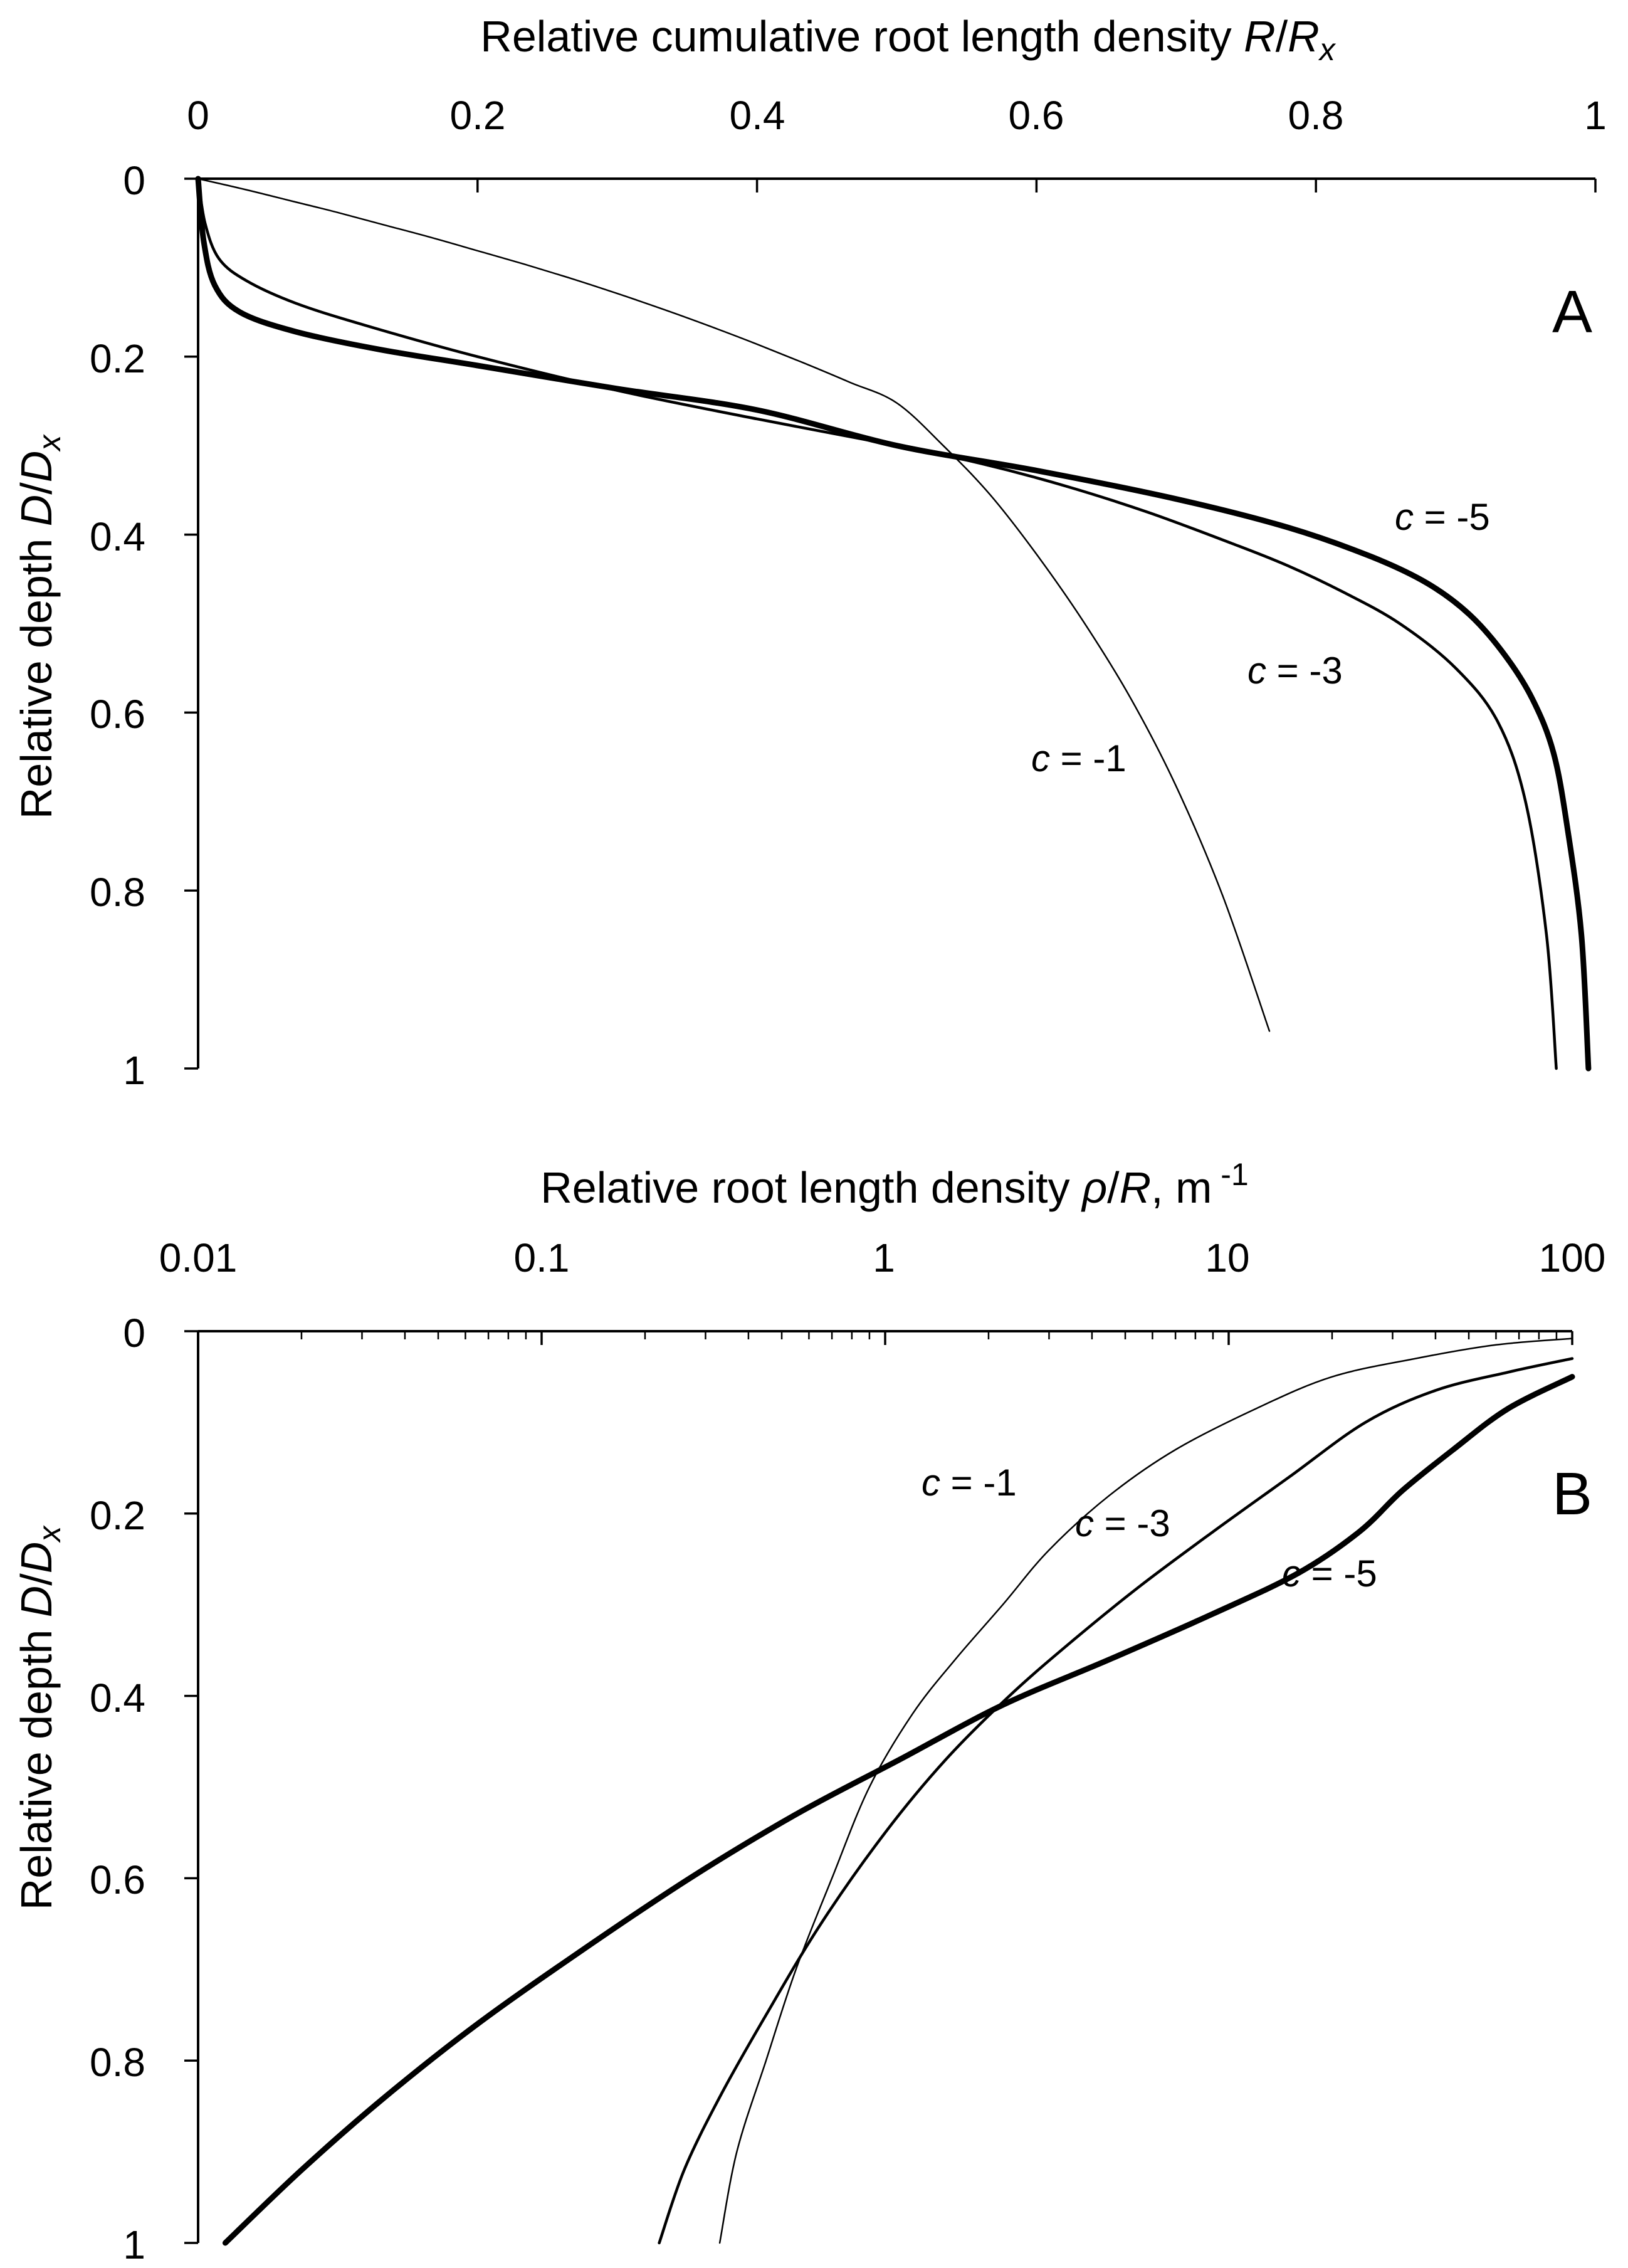 The width and height of the screenshot is (1628, 2268). What do you see at coordinates (40, 627) in the screenshot?
I see `panel-a-y-axis-title: Relative depth D/Dx` at bounding box center [40, 627].